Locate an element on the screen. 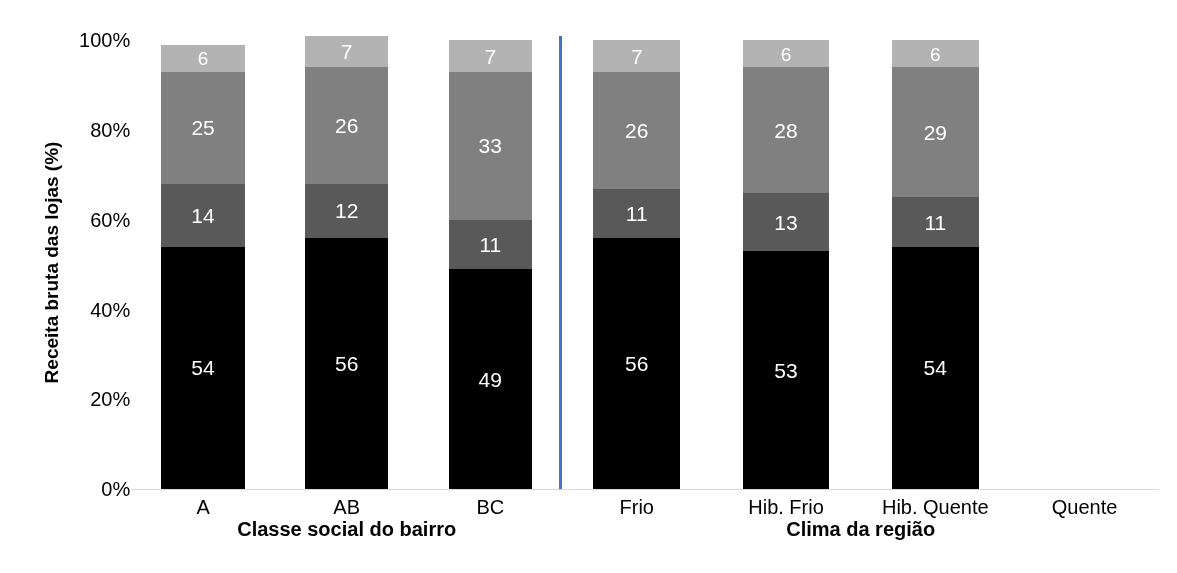 This screenshot has width=1177, height=573. data-label: 12 is located at coordinates (347, 211).